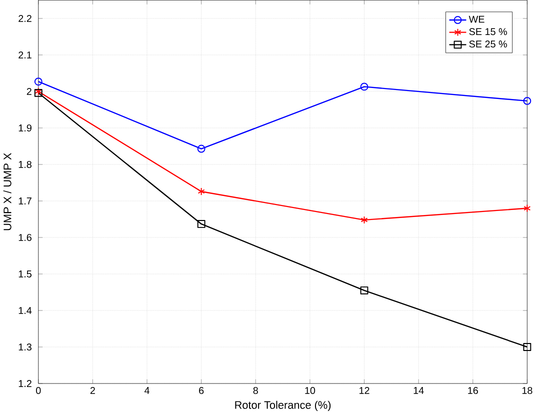 This screenshot has width=536, height=414. What do you see at coordinates (488, 32) in the screenshot?
I see `legend-label: SE 15 %` at bounding box center [488, 32].